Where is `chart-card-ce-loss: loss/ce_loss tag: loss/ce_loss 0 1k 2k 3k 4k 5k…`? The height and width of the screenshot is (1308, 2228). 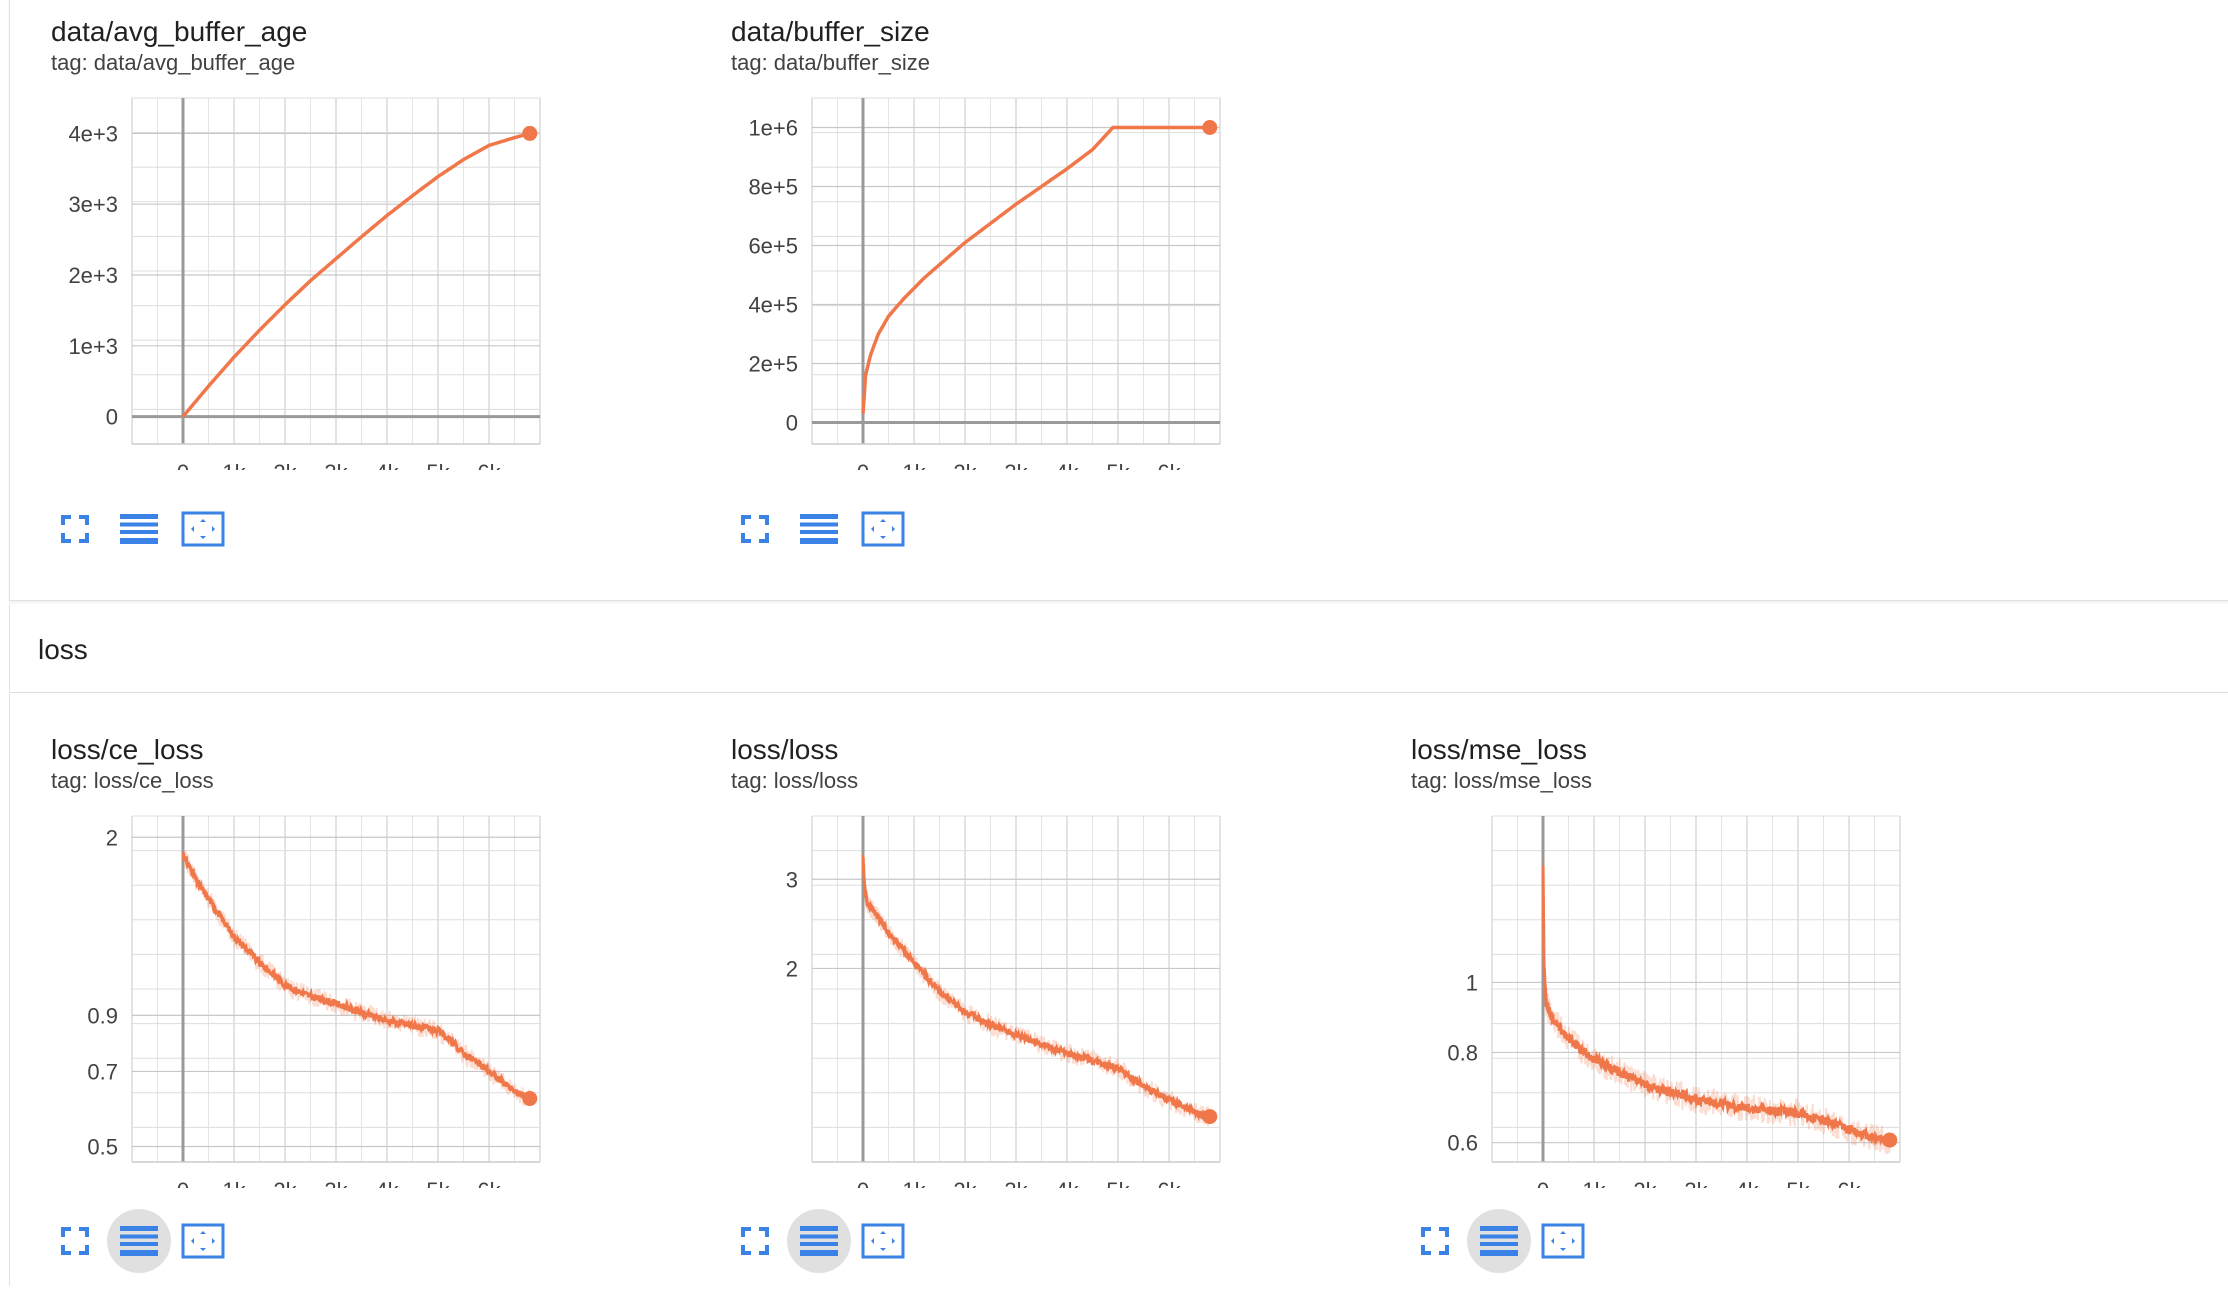
chart-card-ce-loss: loss/ce_loss tag: loss/ce_loss 0 1k 2k 3k 4k 5k… is located at coordinates (350, 1013).